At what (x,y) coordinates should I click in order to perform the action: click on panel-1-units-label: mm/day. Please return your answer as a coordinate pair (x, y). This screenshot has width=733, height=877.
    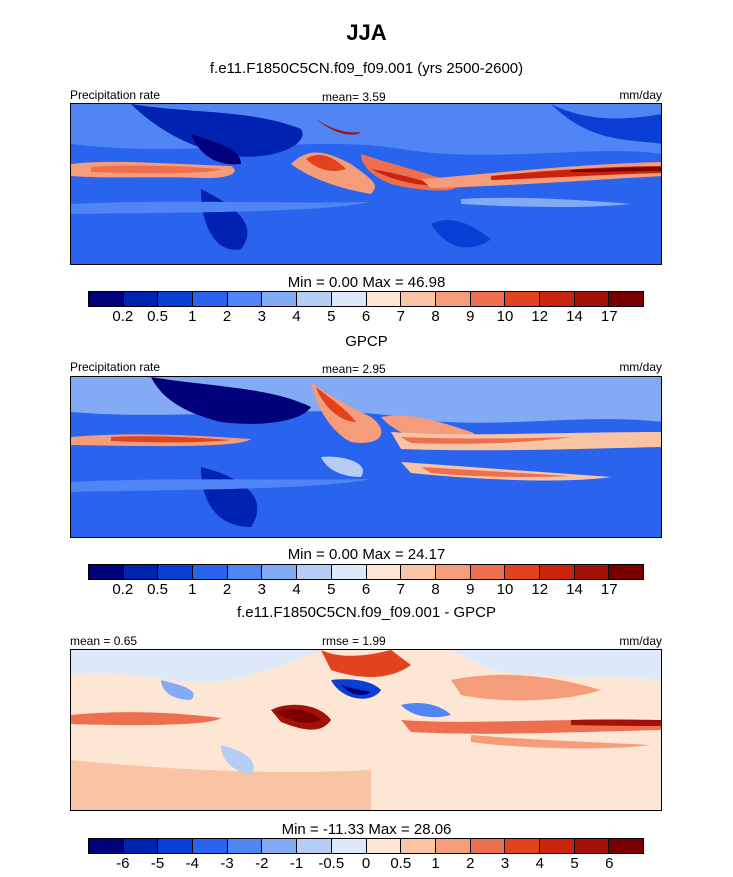
    Looking at the image, I should click on (640, 95).